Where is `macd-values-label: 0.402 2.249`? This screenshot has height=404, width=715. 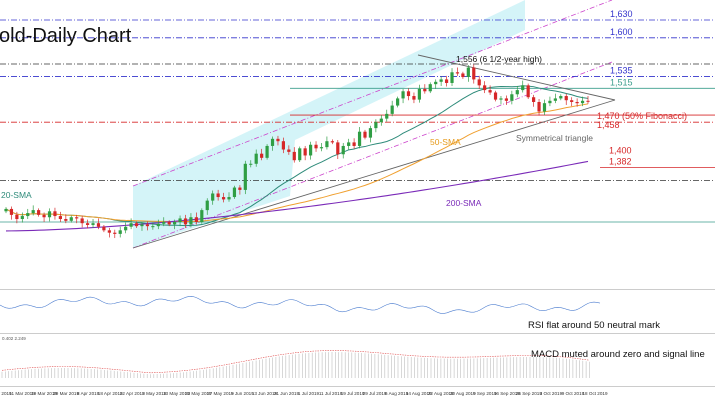
macd-values-label: 0.402 2.249 is located at coordinates (14, 338).